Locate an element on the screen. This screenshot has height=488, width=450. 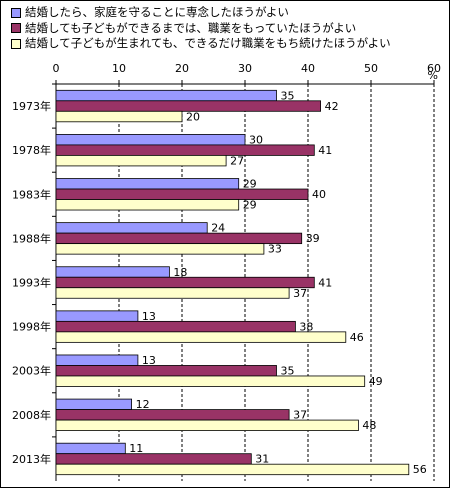
legend-item-1: 結婚したら、家庭を守ることに専念したほうがよい is located at coordinates (201, 13).